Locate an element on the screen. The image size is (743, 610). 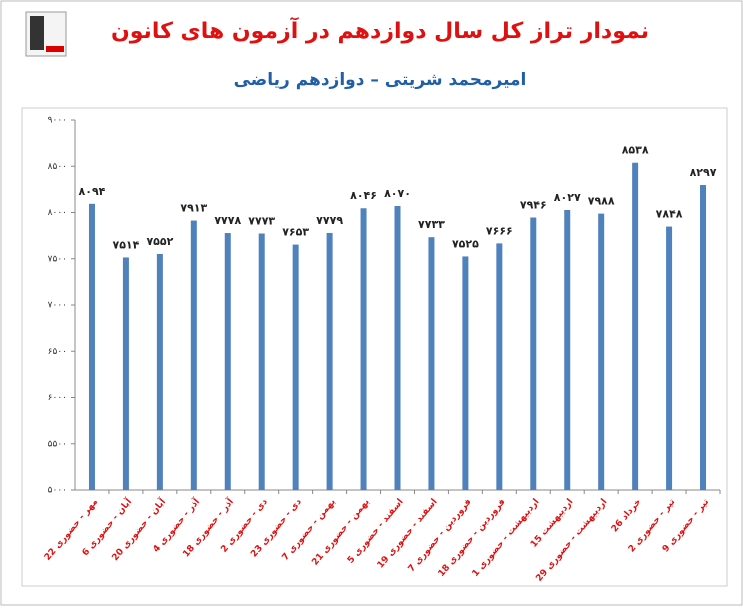
y-tick-label: ۵۰۰۰ is located at coordinates (57, 491).